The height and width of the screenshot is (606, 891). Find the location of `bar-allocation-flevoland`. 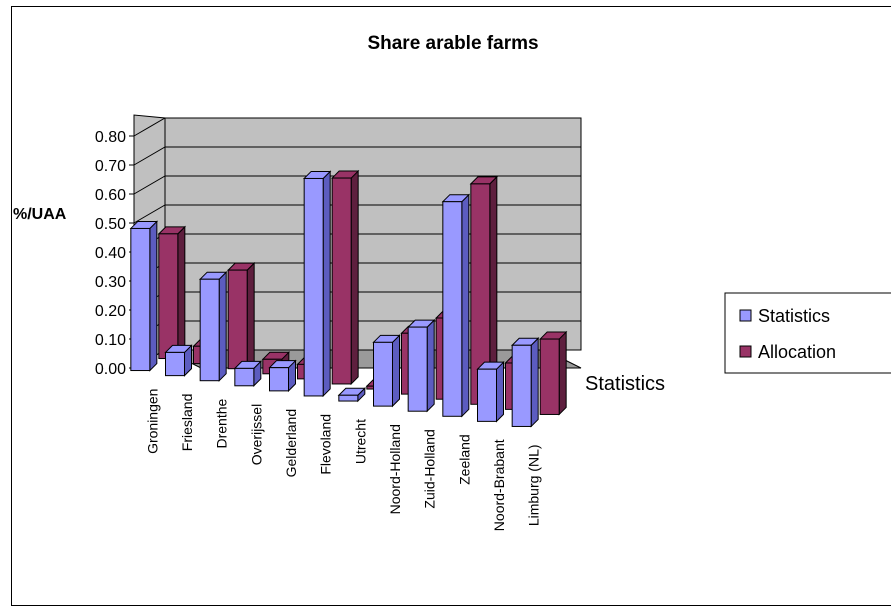

bar-allocation-flevoland is located at coordinates (345, 277).